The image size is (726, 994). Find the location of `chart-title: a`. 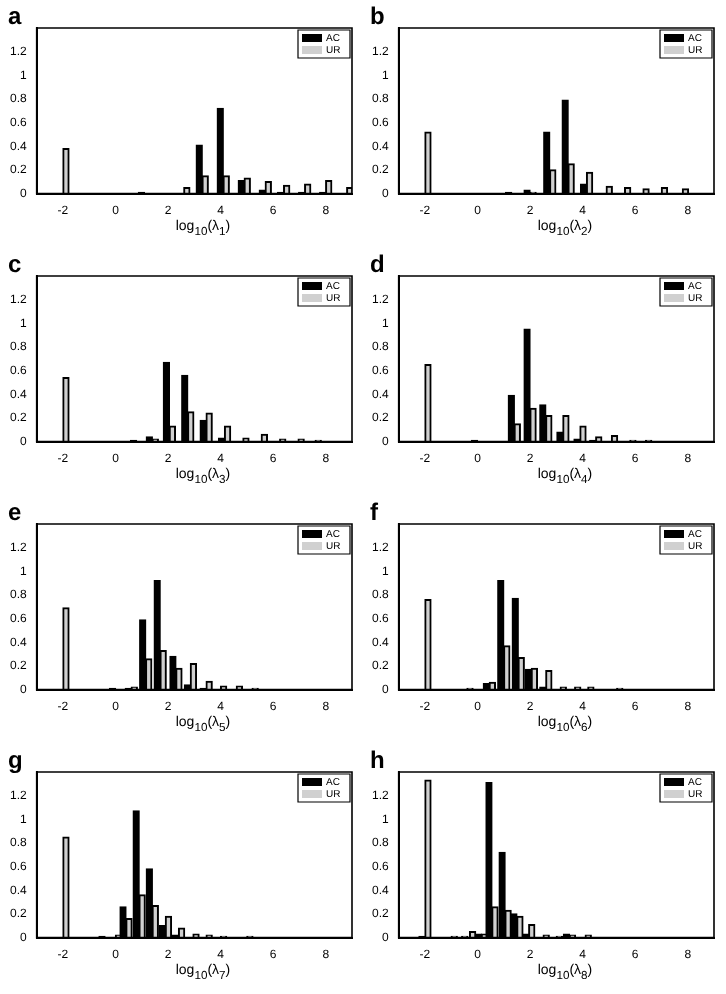

chart-title: a is located at coordinates (15, 16).